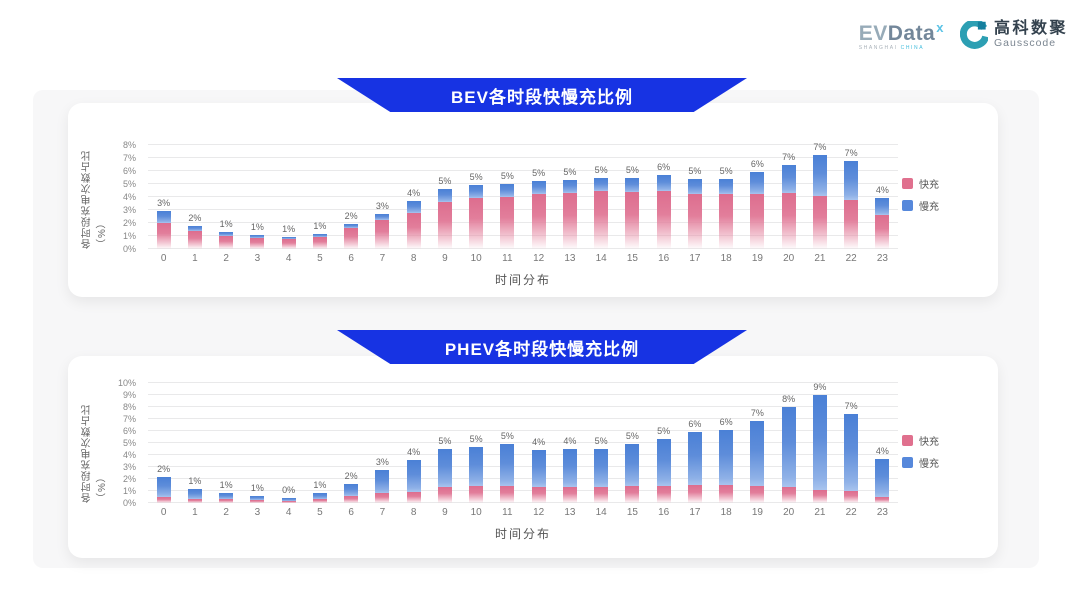  I want to click on y-tick-label: 1%, so click(129, 236).